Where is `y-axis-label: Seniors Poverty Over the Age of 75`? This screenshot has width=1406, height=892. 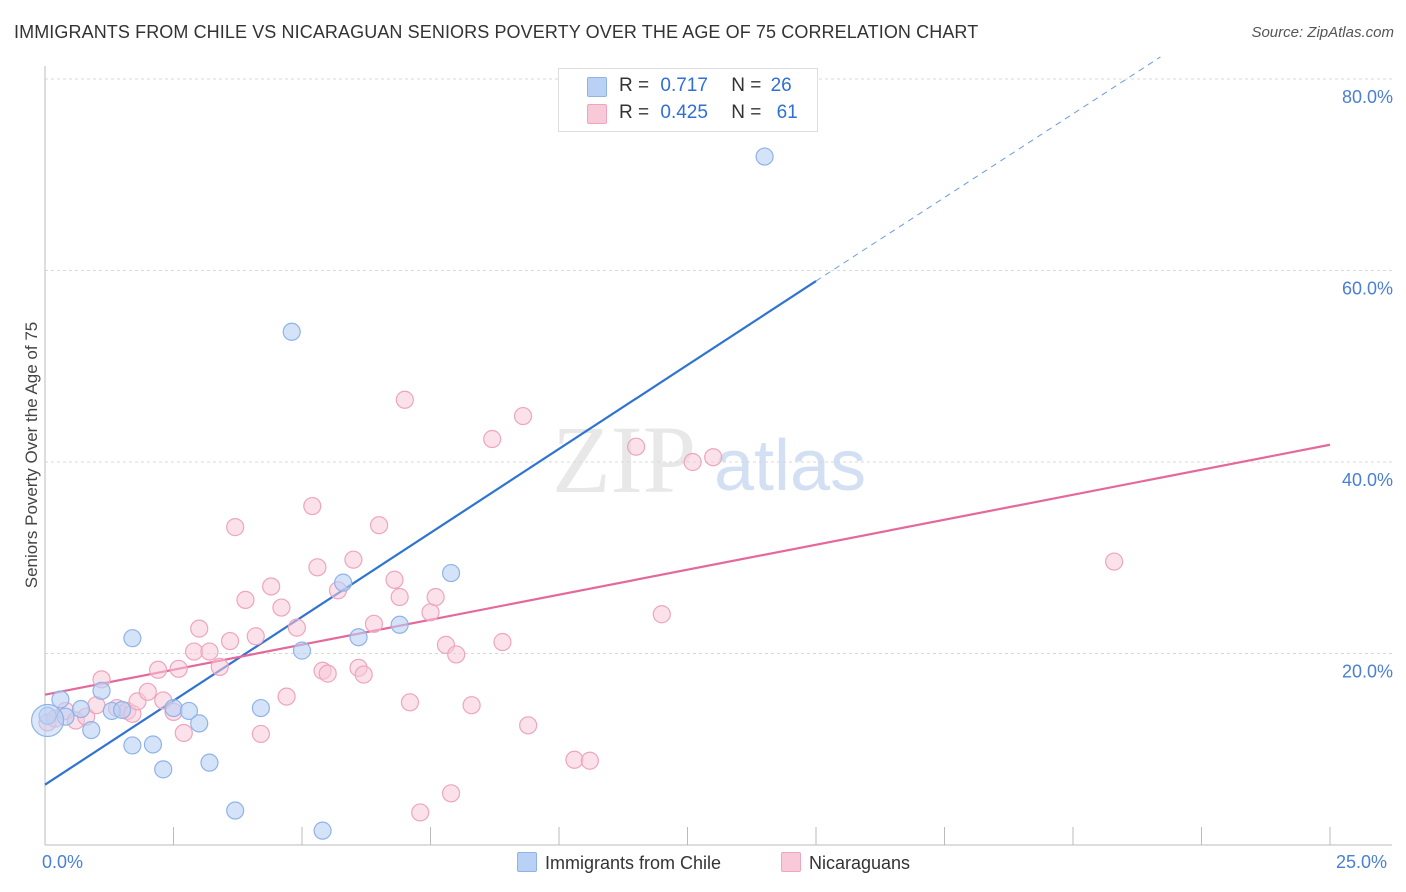 y-axis-label: Seniors Poverty Over the Age of 75 is located at coordinates (31, 455).